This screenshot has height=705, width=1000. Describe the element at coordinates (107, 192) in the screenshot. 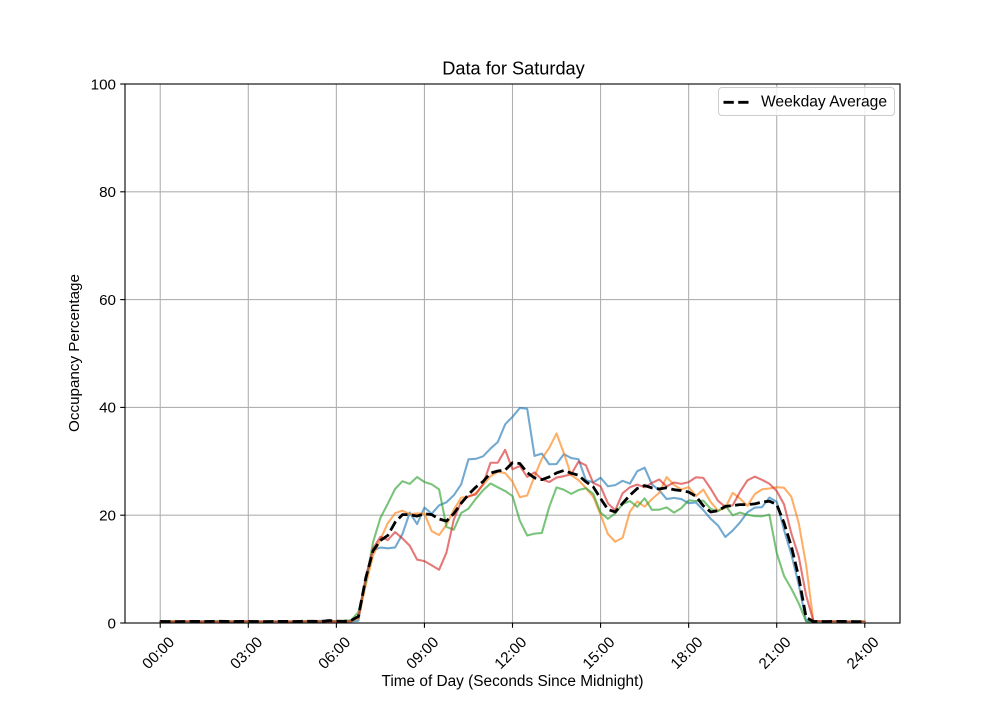

I see `svg-text: 80` at that location.